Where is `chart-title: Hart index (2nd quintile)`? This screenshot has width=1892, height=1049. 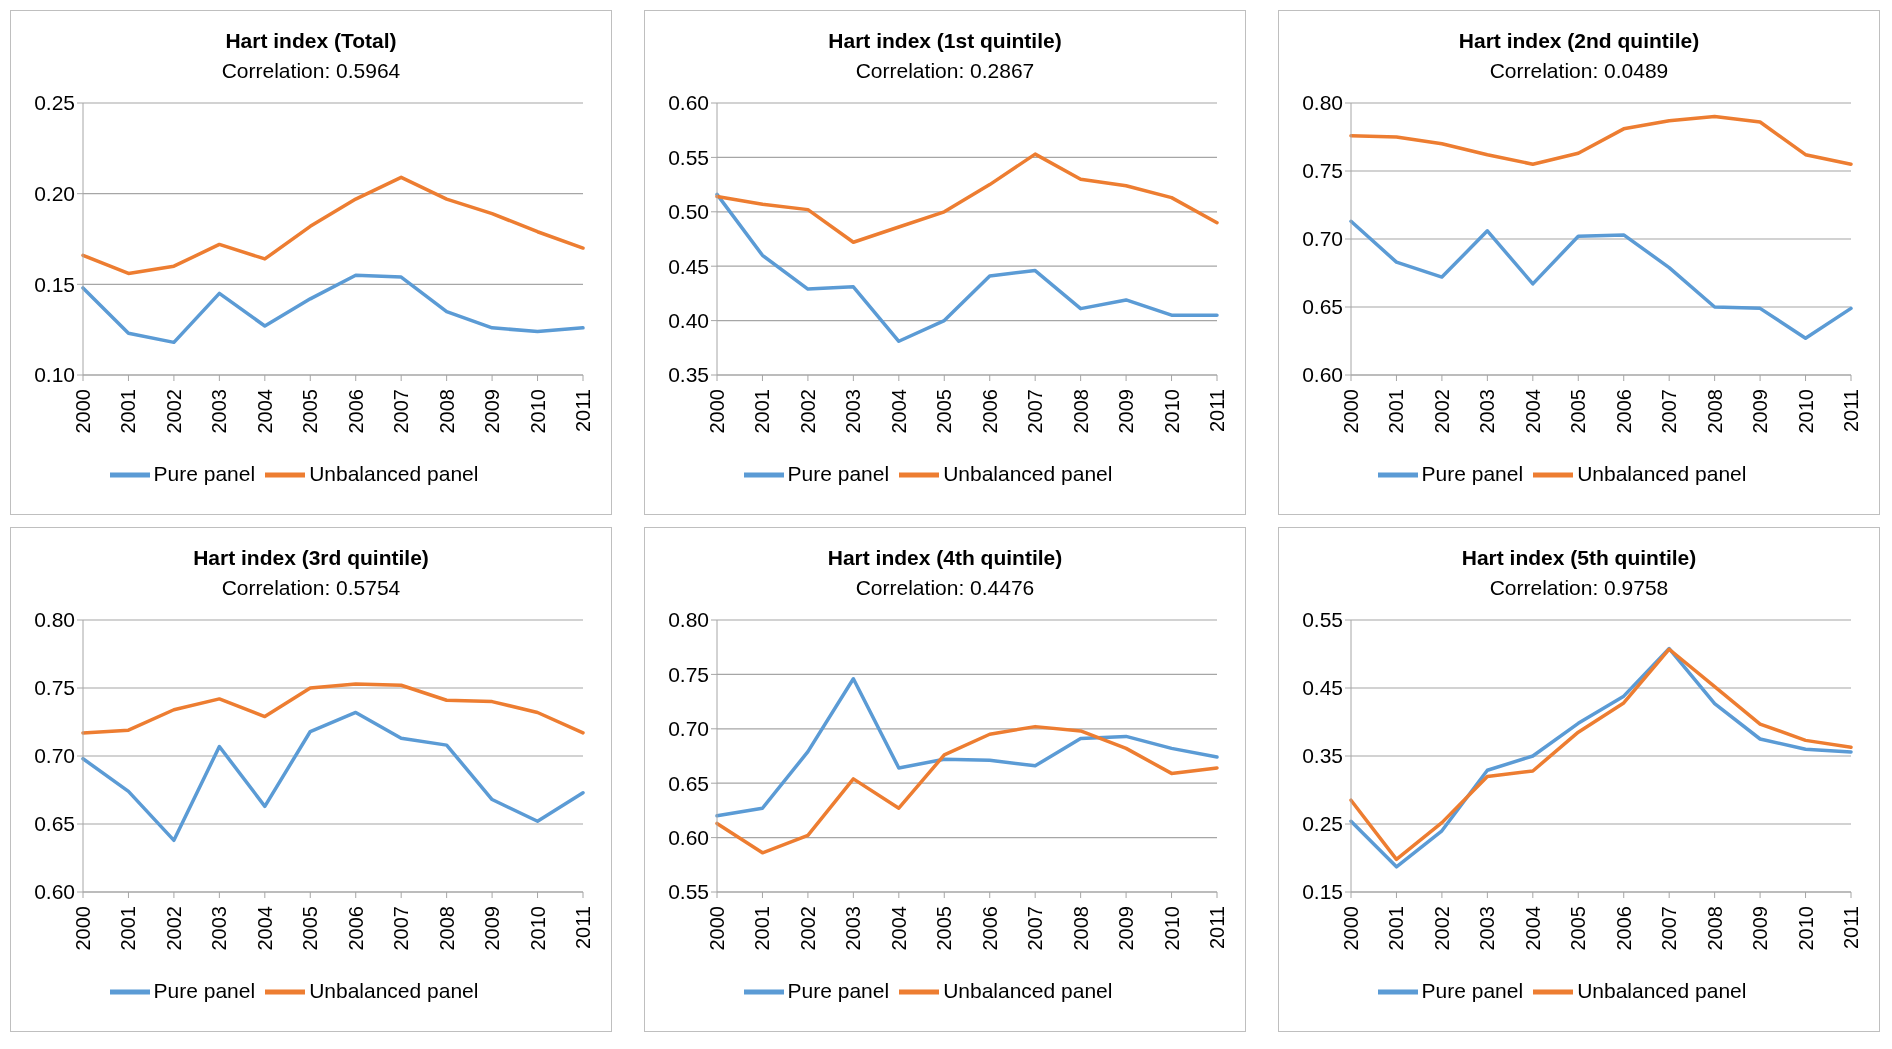
chart-title: Hart index (2nd quintile) is located at coordinates (1579, 41).